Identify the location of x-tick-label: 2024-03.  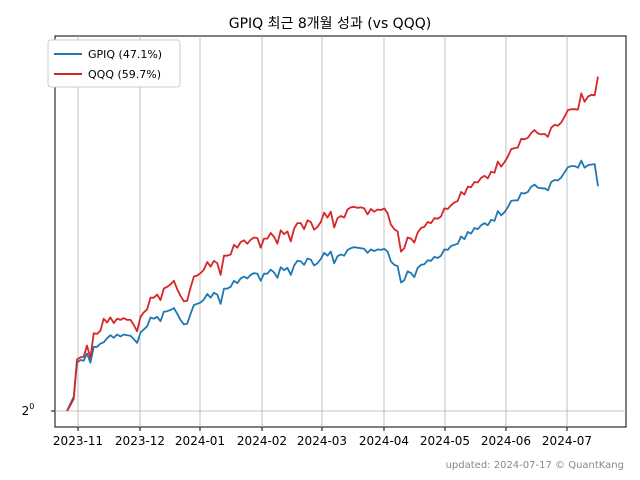
(322, 441).